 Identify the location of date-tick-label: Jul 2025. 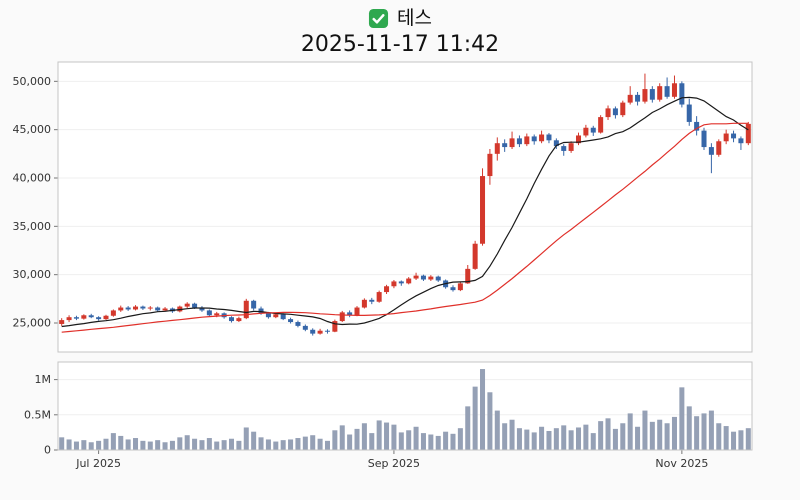
(98, 463).